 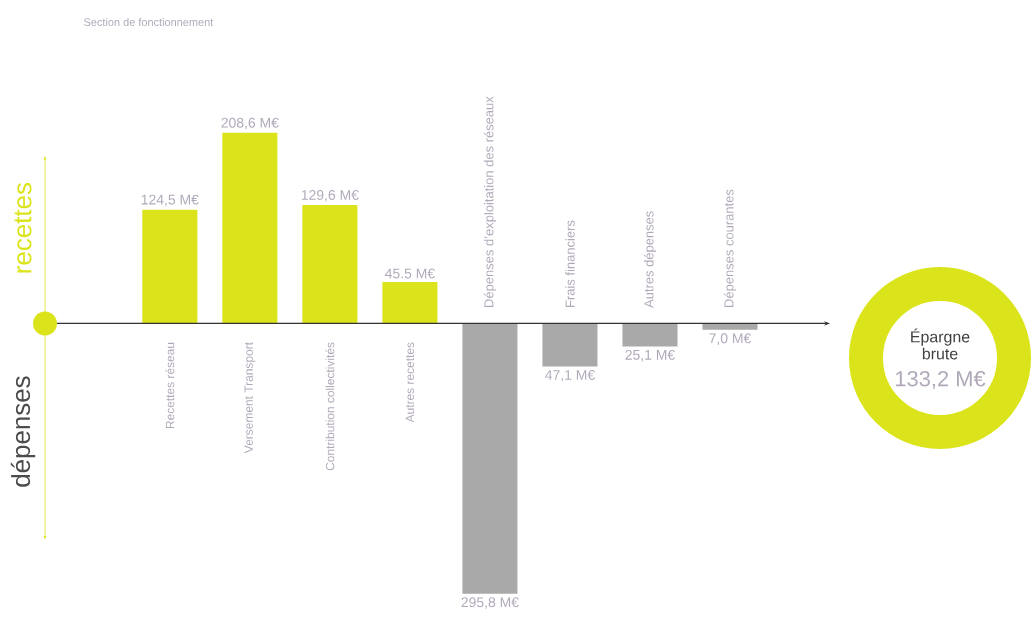 What do you see at coordinates (940, 344) in the screenshot?
I see `text: Épargne brute` at bounding box center [940, 344].